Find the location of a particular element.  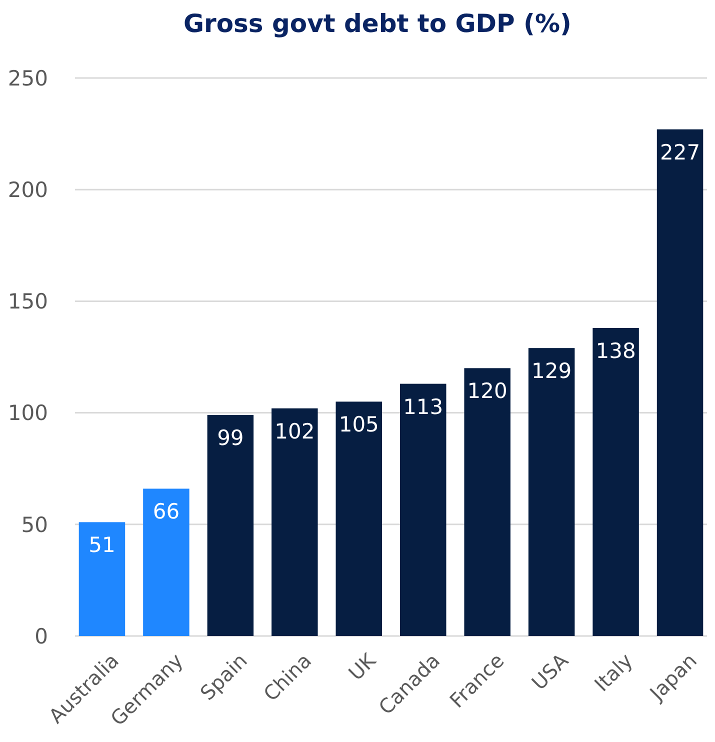

y-tick-label: 100 is located at coordinates (28, 413).